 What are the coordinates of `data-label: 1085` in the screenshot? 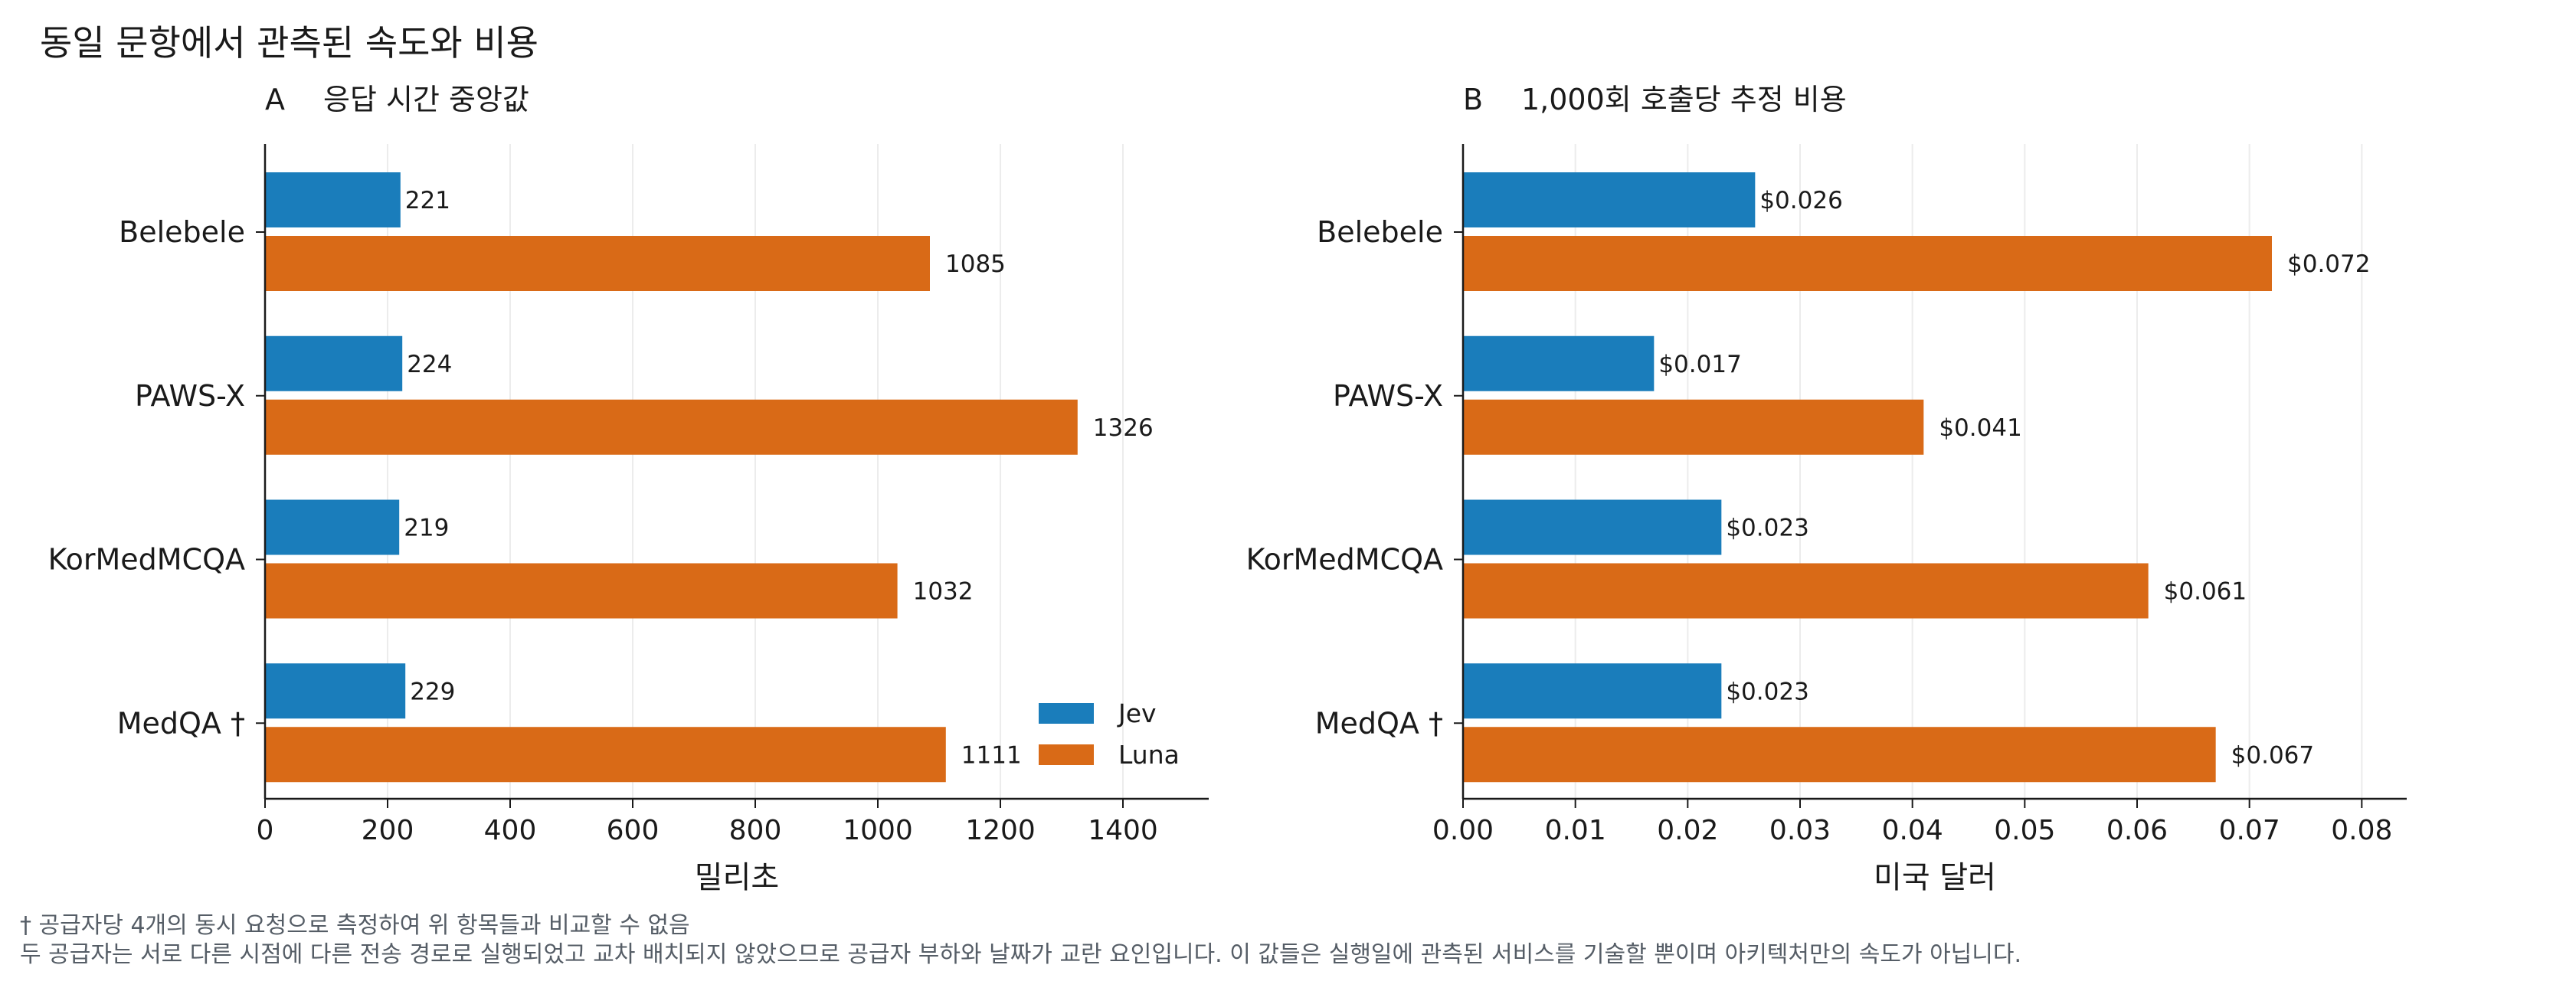 It's located at (975, 264).